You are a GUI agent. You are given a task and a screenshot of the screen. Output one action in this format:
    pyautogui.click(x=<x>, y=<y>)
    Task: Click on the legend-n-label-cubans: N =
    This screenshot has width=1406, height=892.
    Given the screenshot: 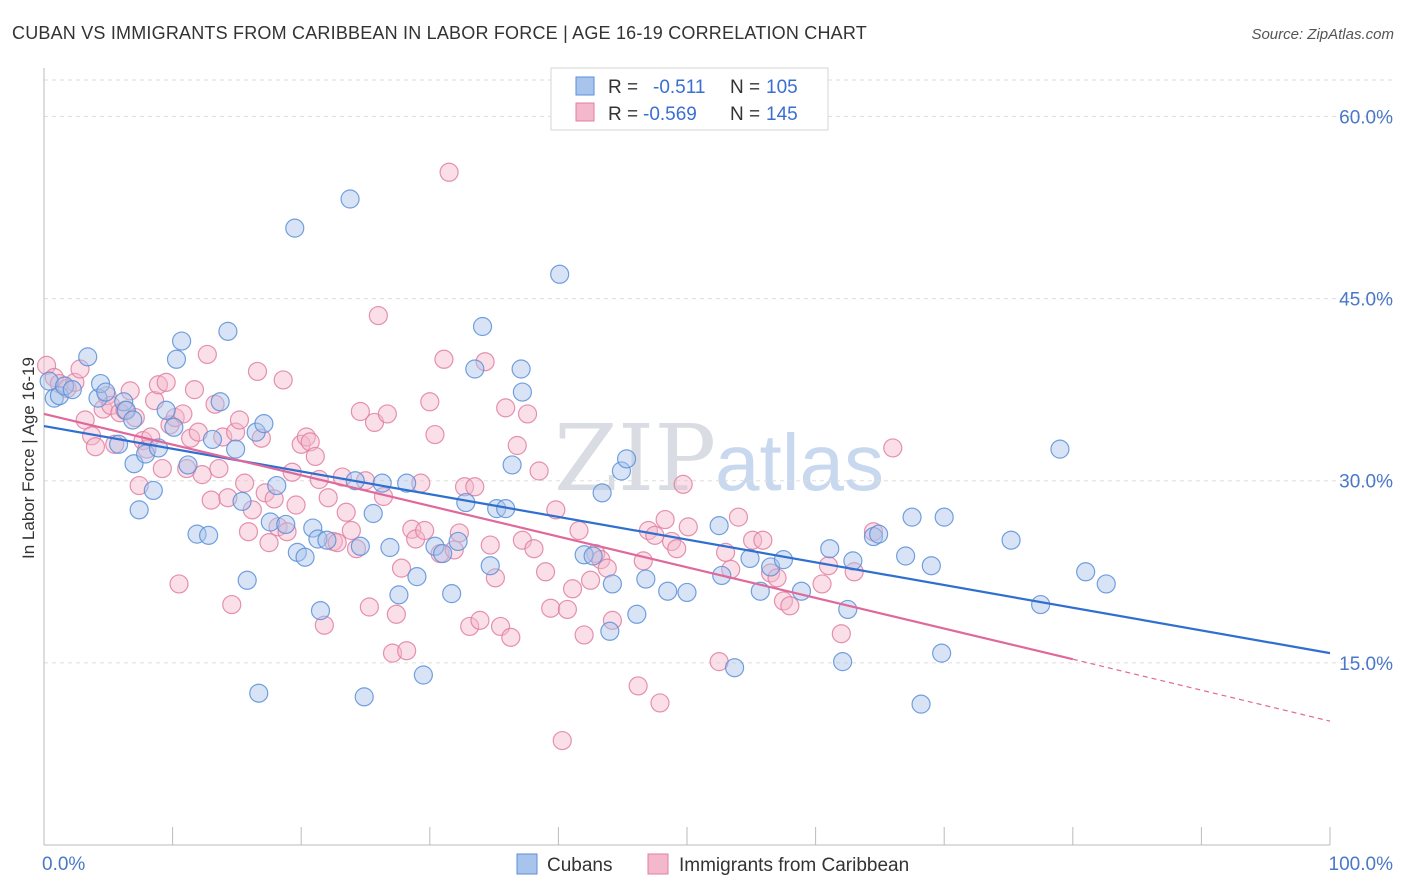 What is the action you would take?
    pyautogui.click(x=745, y=87)
    